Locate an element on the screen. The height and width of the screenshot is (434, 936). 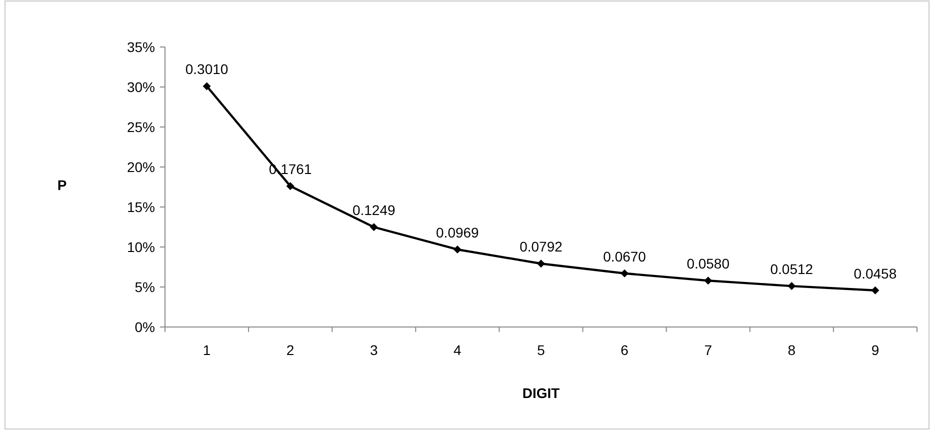
y-tick-label: 5% is located at coordinates (144, 286).